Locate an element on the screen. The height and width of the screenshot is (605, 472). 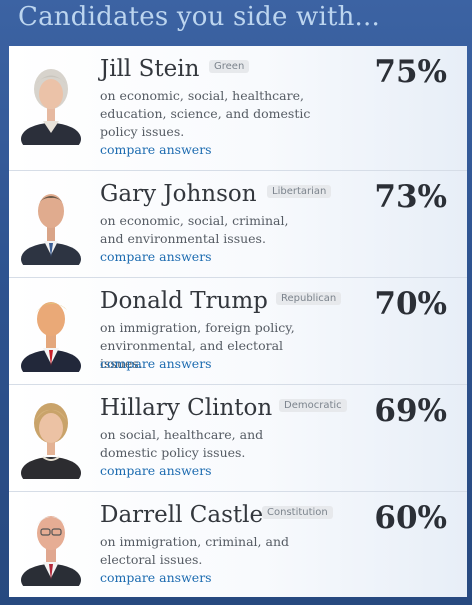
match-percent: 73% is located at coordinates (410, 197).